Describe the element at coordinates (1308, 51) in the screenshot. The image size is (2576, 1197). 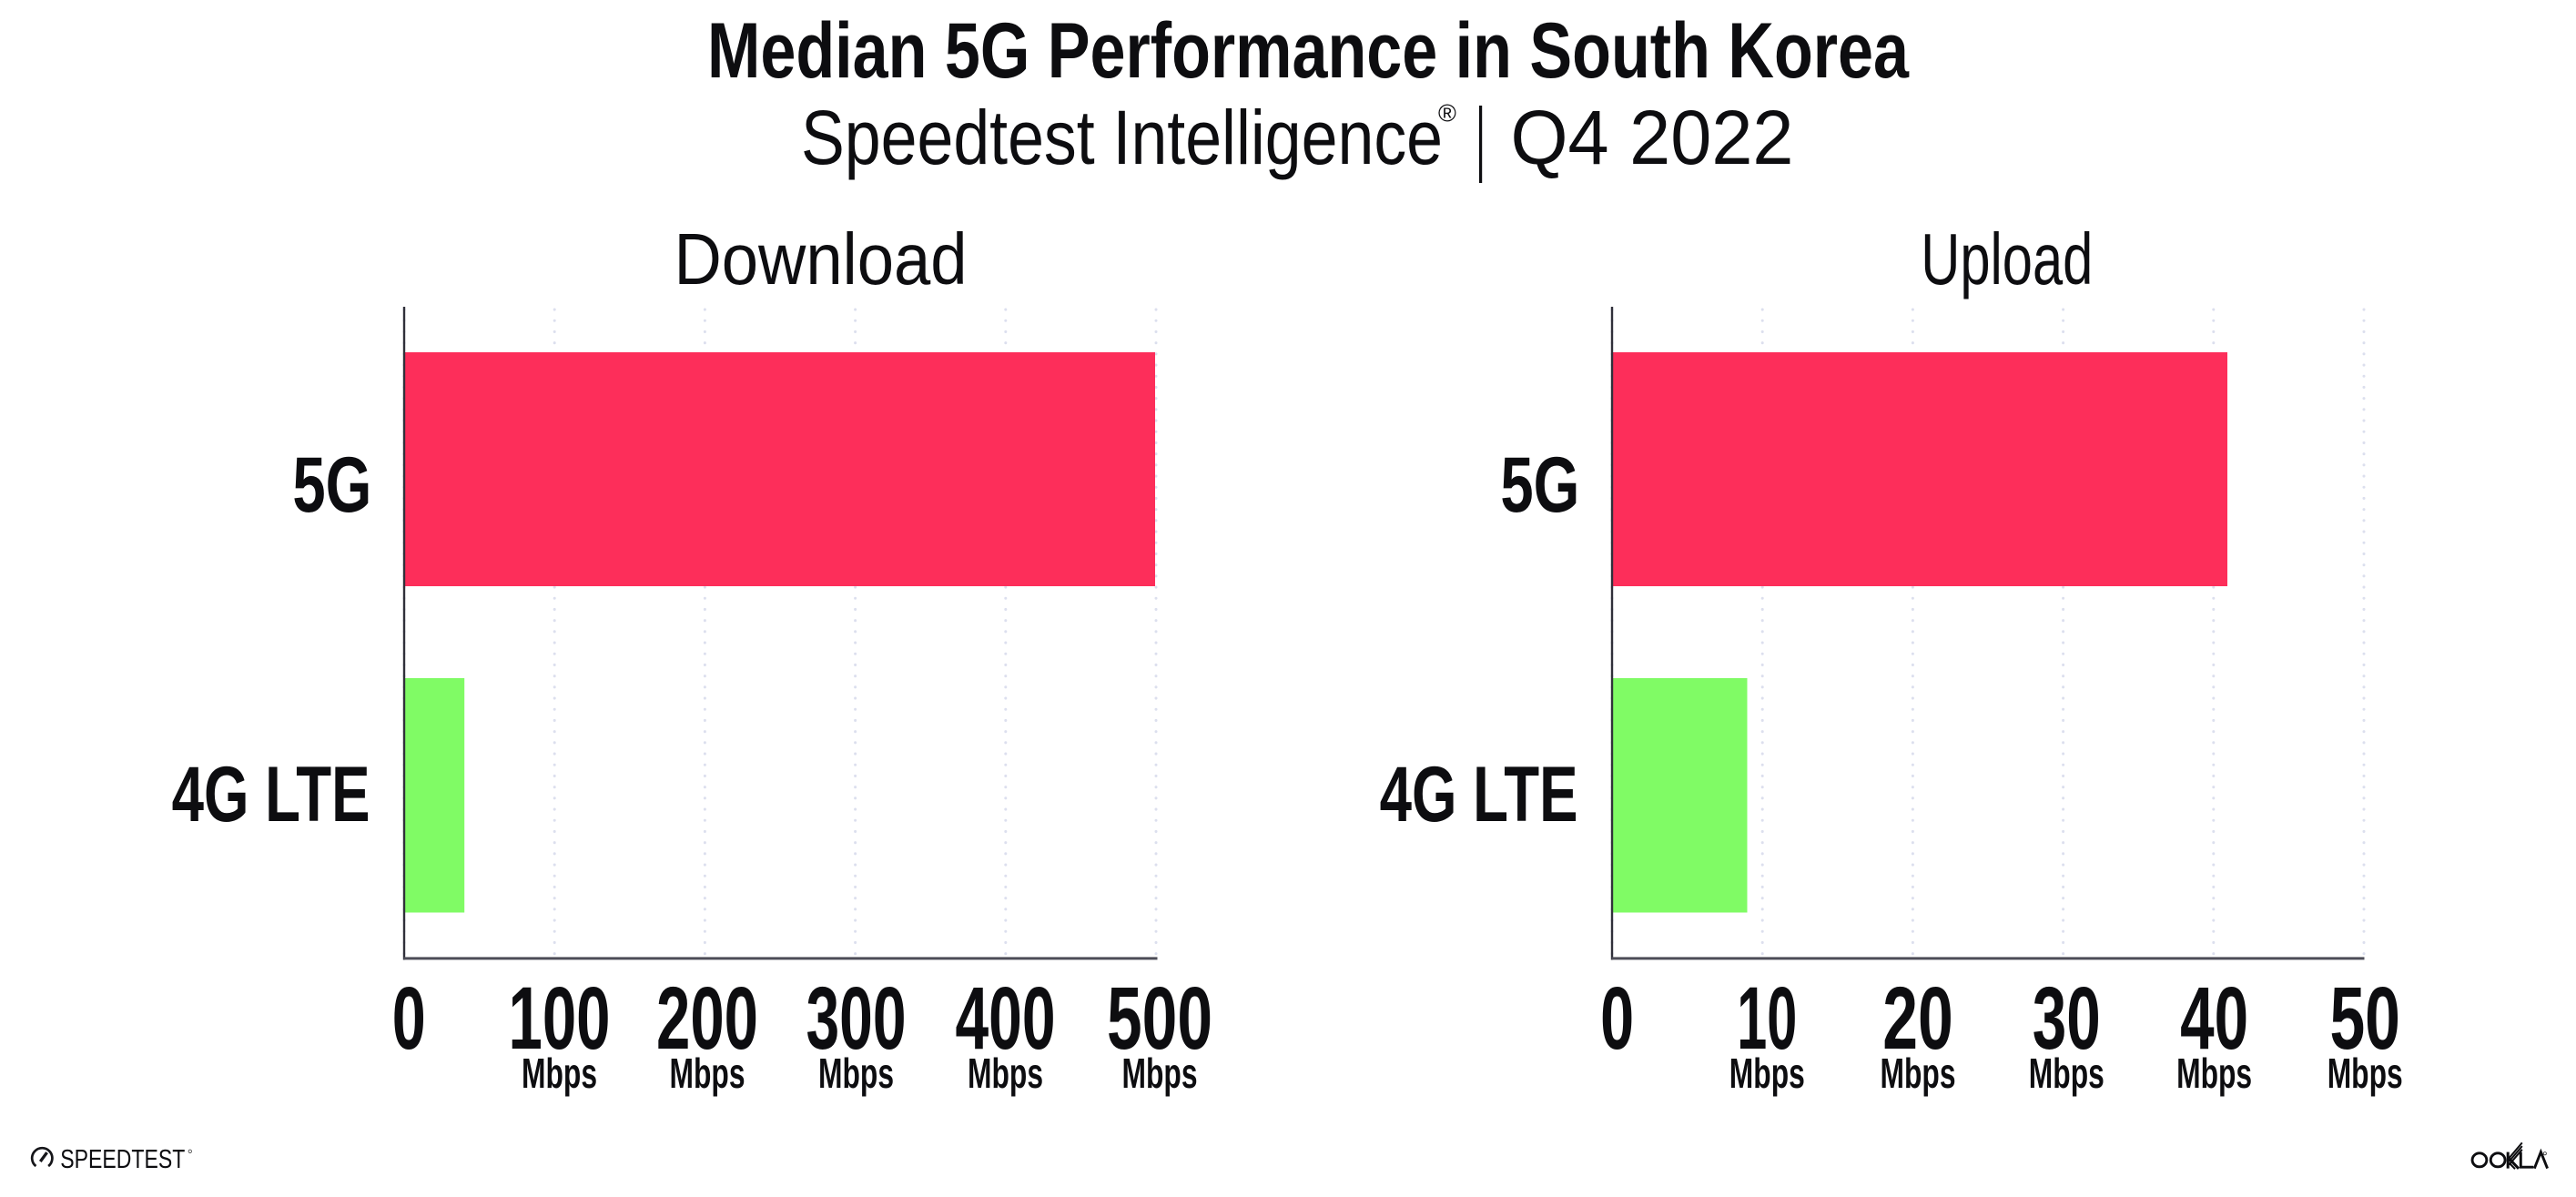
I see `svg-text:Median 5G Performance in South: Median 5G Performance in South Korea` at that location.